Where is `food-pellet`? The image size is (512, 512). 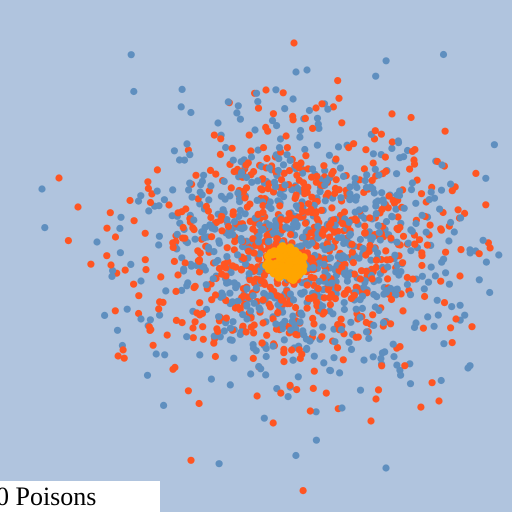 food-pellet is located at coordinates (269, 269).